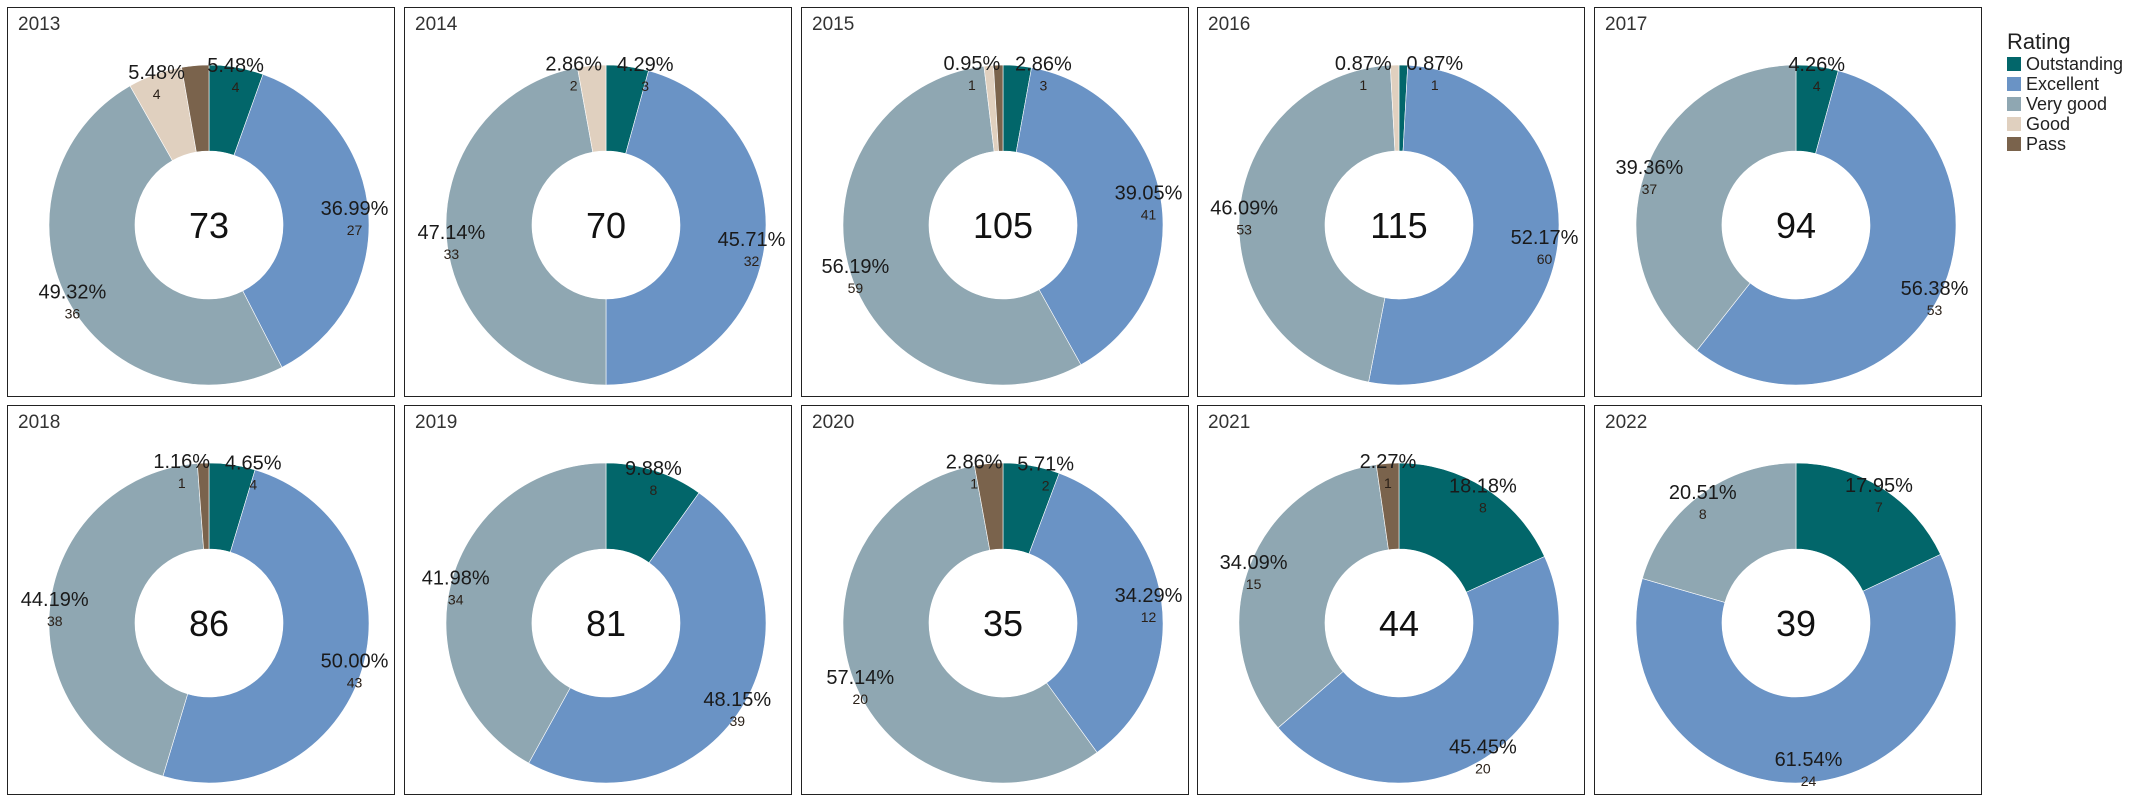 The image size is (2150, 806). Describe the element at coordinates (1626, 422) in the screenshot. I see `panel-title: 2022` at that location.